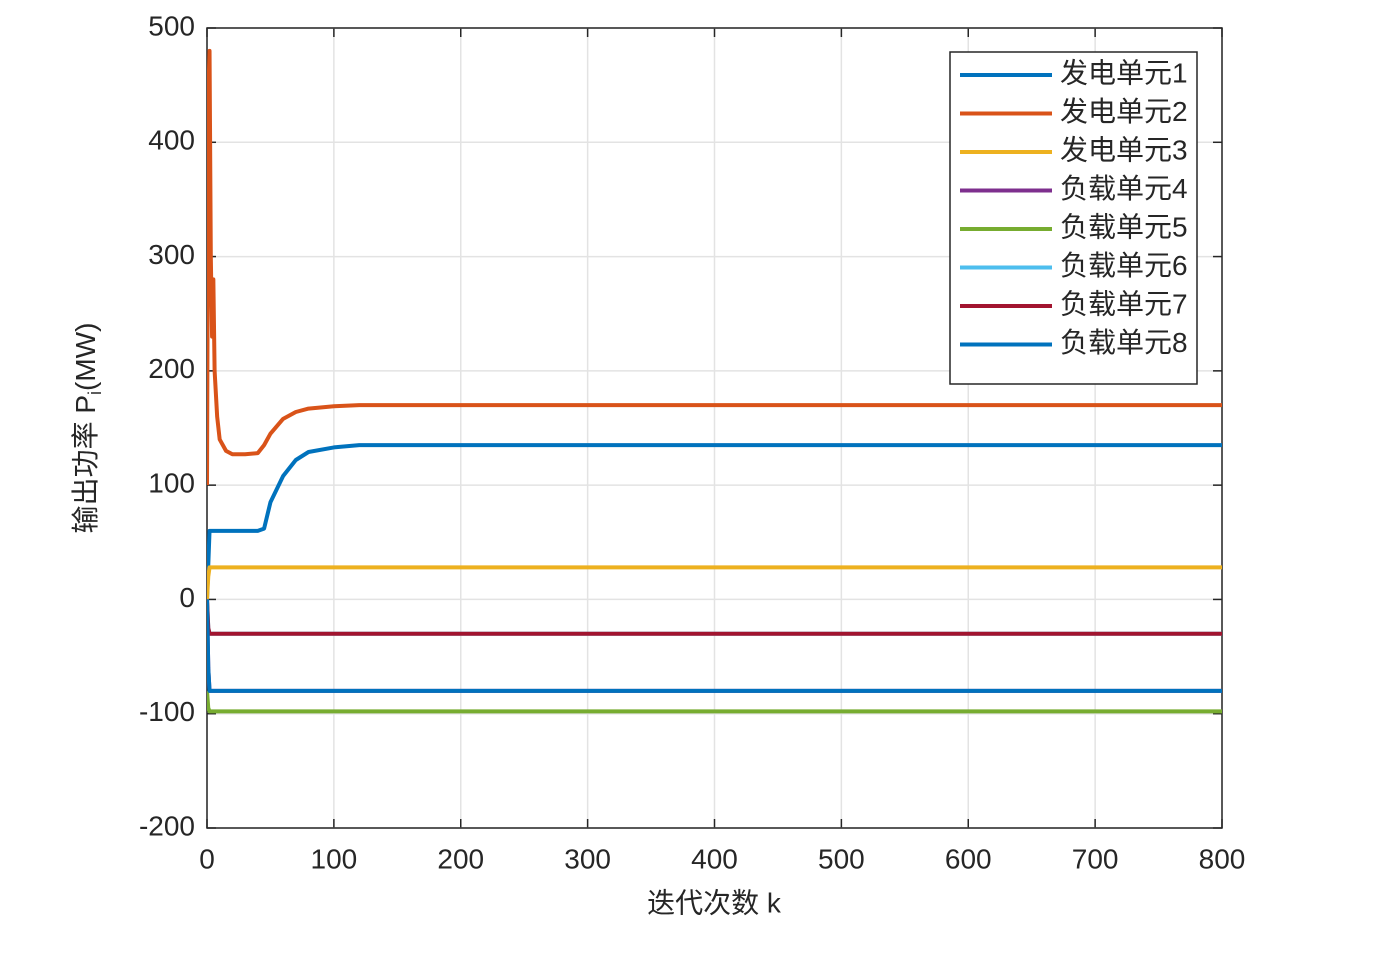 The height and width of the screenshot is (960, 1400). What do you see at coordinates (85, 464) in the screenshot?
I see `y-axis-label-main: 输出功率 P` at bounding box center [85, 464].